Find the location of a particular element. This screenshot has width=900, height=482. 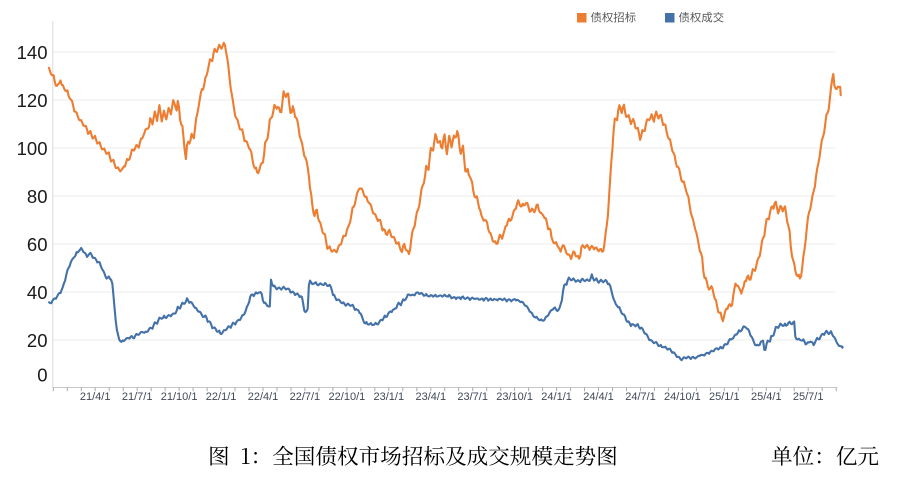

svg-text: 25/7/1 is located at coordinates (808, 397).